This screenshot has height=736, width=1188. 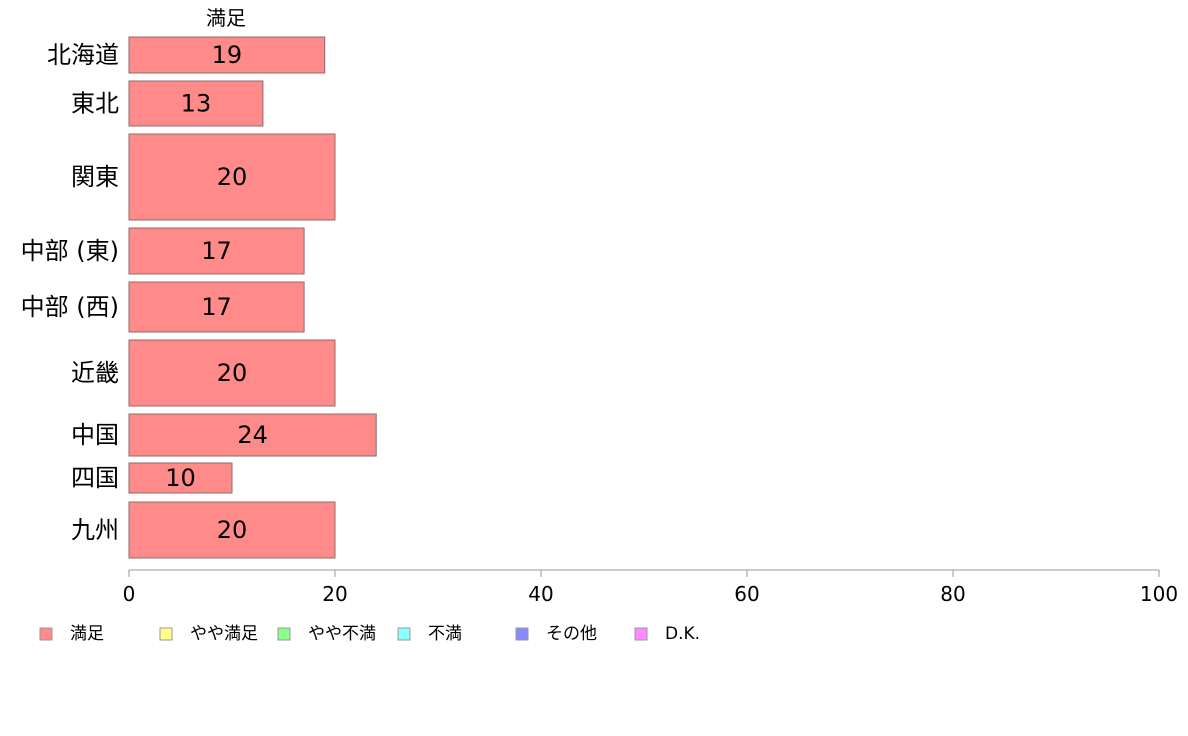 I want to click on legend-label: やや不満, so click(x=342, y=634).